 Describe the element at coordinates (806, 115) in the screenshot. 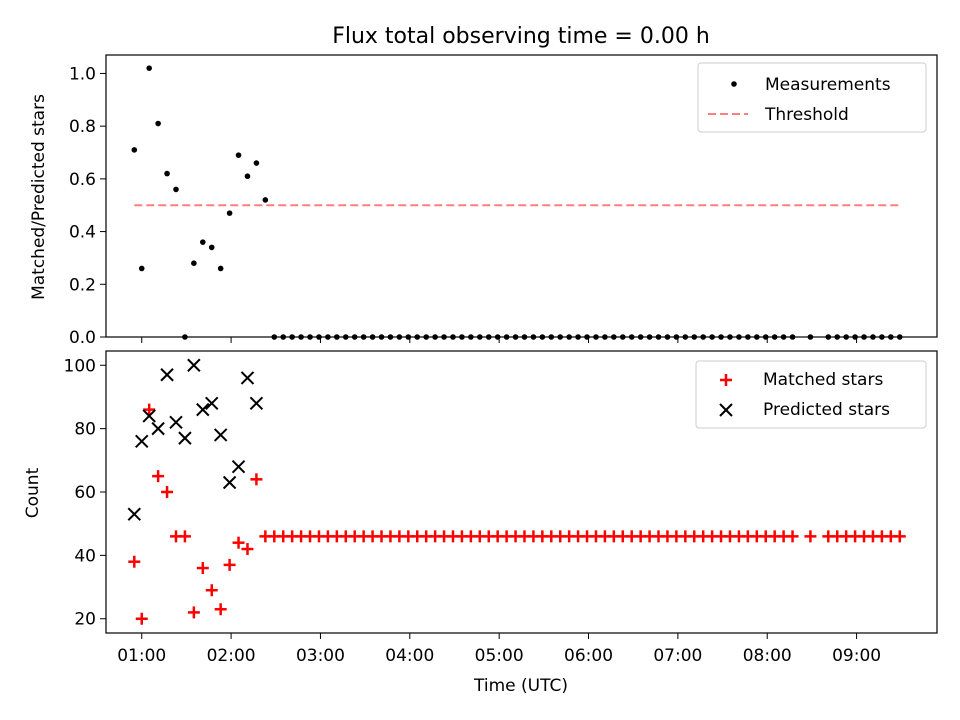

I see `legend-threshold-label: Threshold` at that location.